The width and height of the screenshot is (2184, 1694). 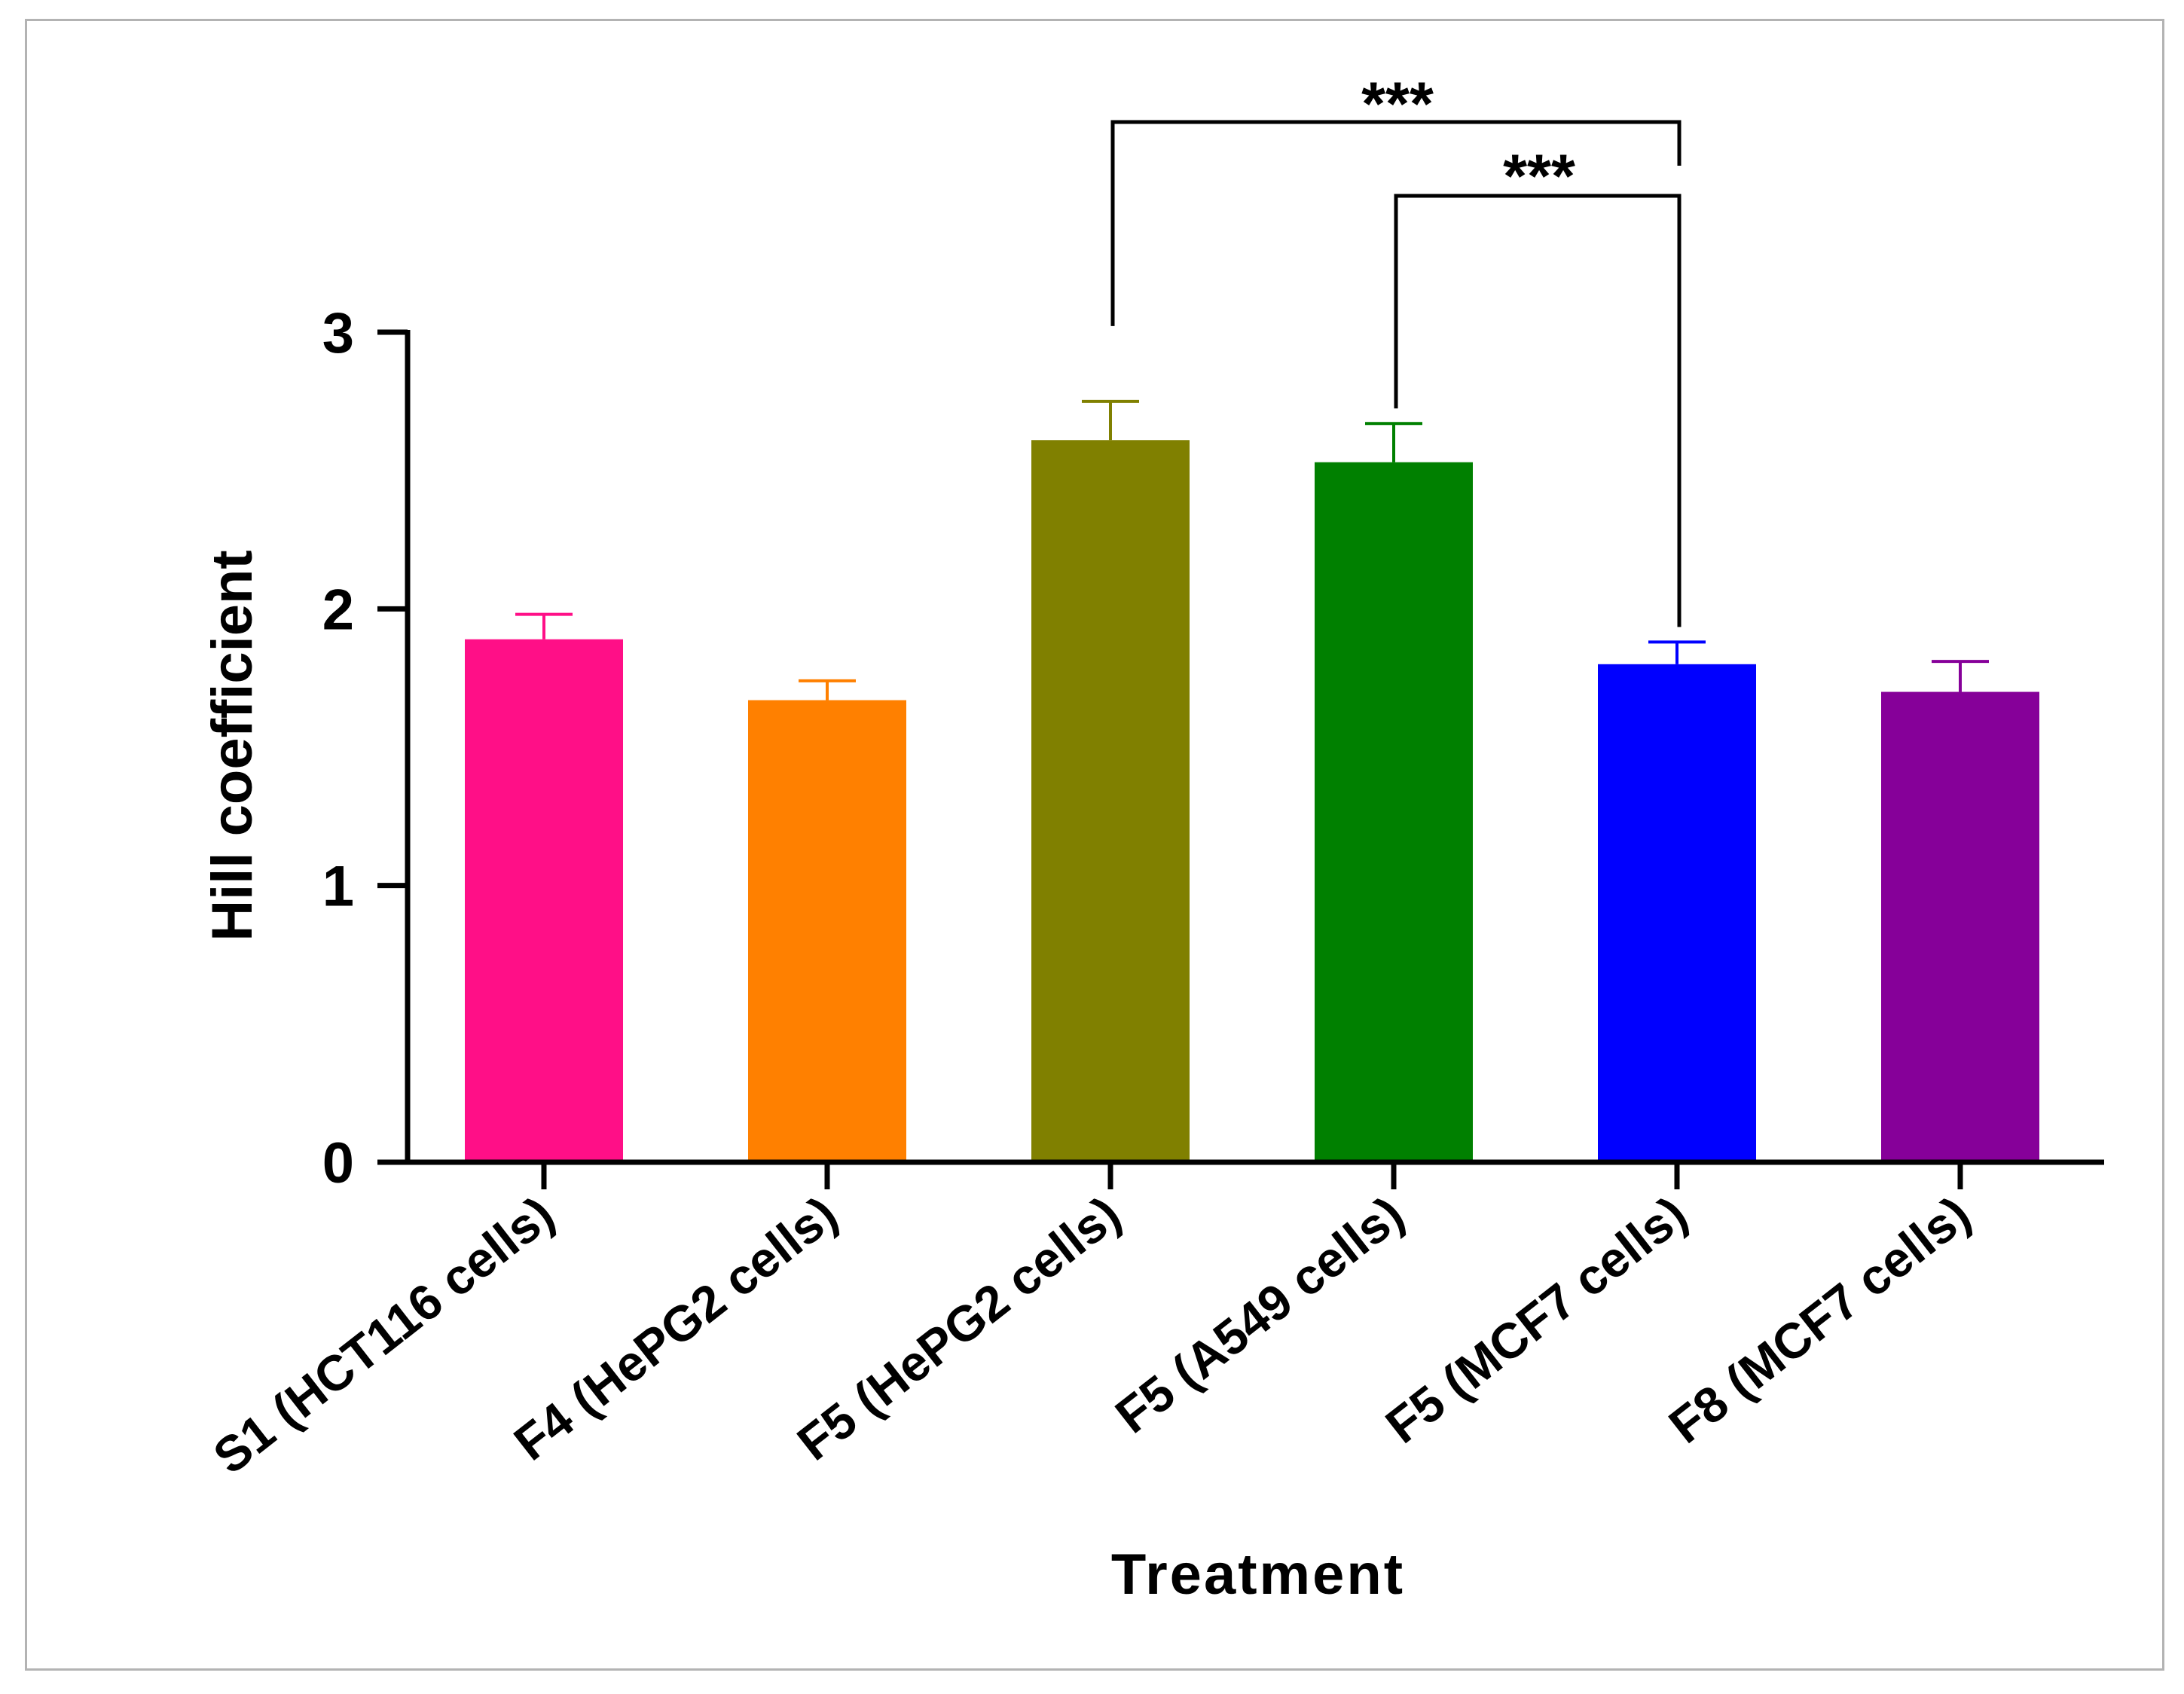 I want to click on error-bars-group, so click(x=1252, y=549).